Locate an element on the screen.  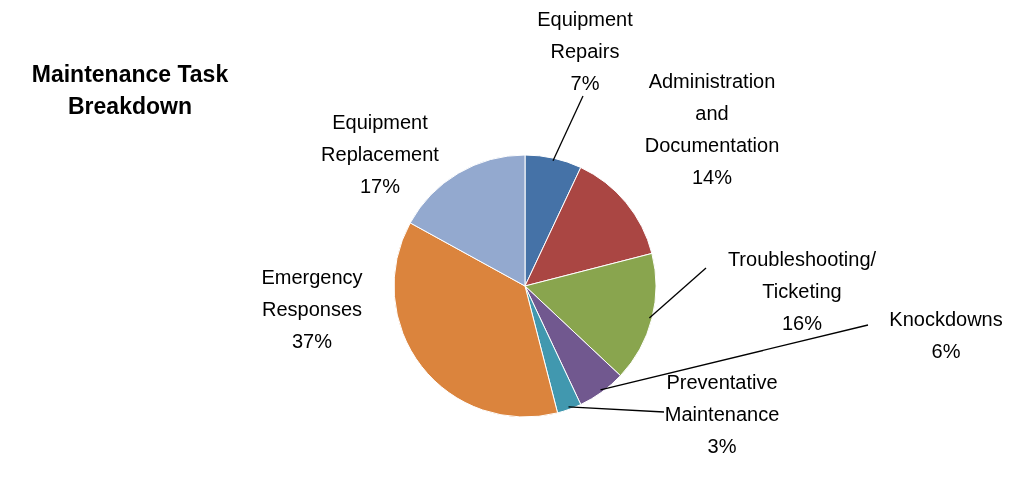
slice-label: Troubleshooting/Ticketing is located at coordinates (802, 274).